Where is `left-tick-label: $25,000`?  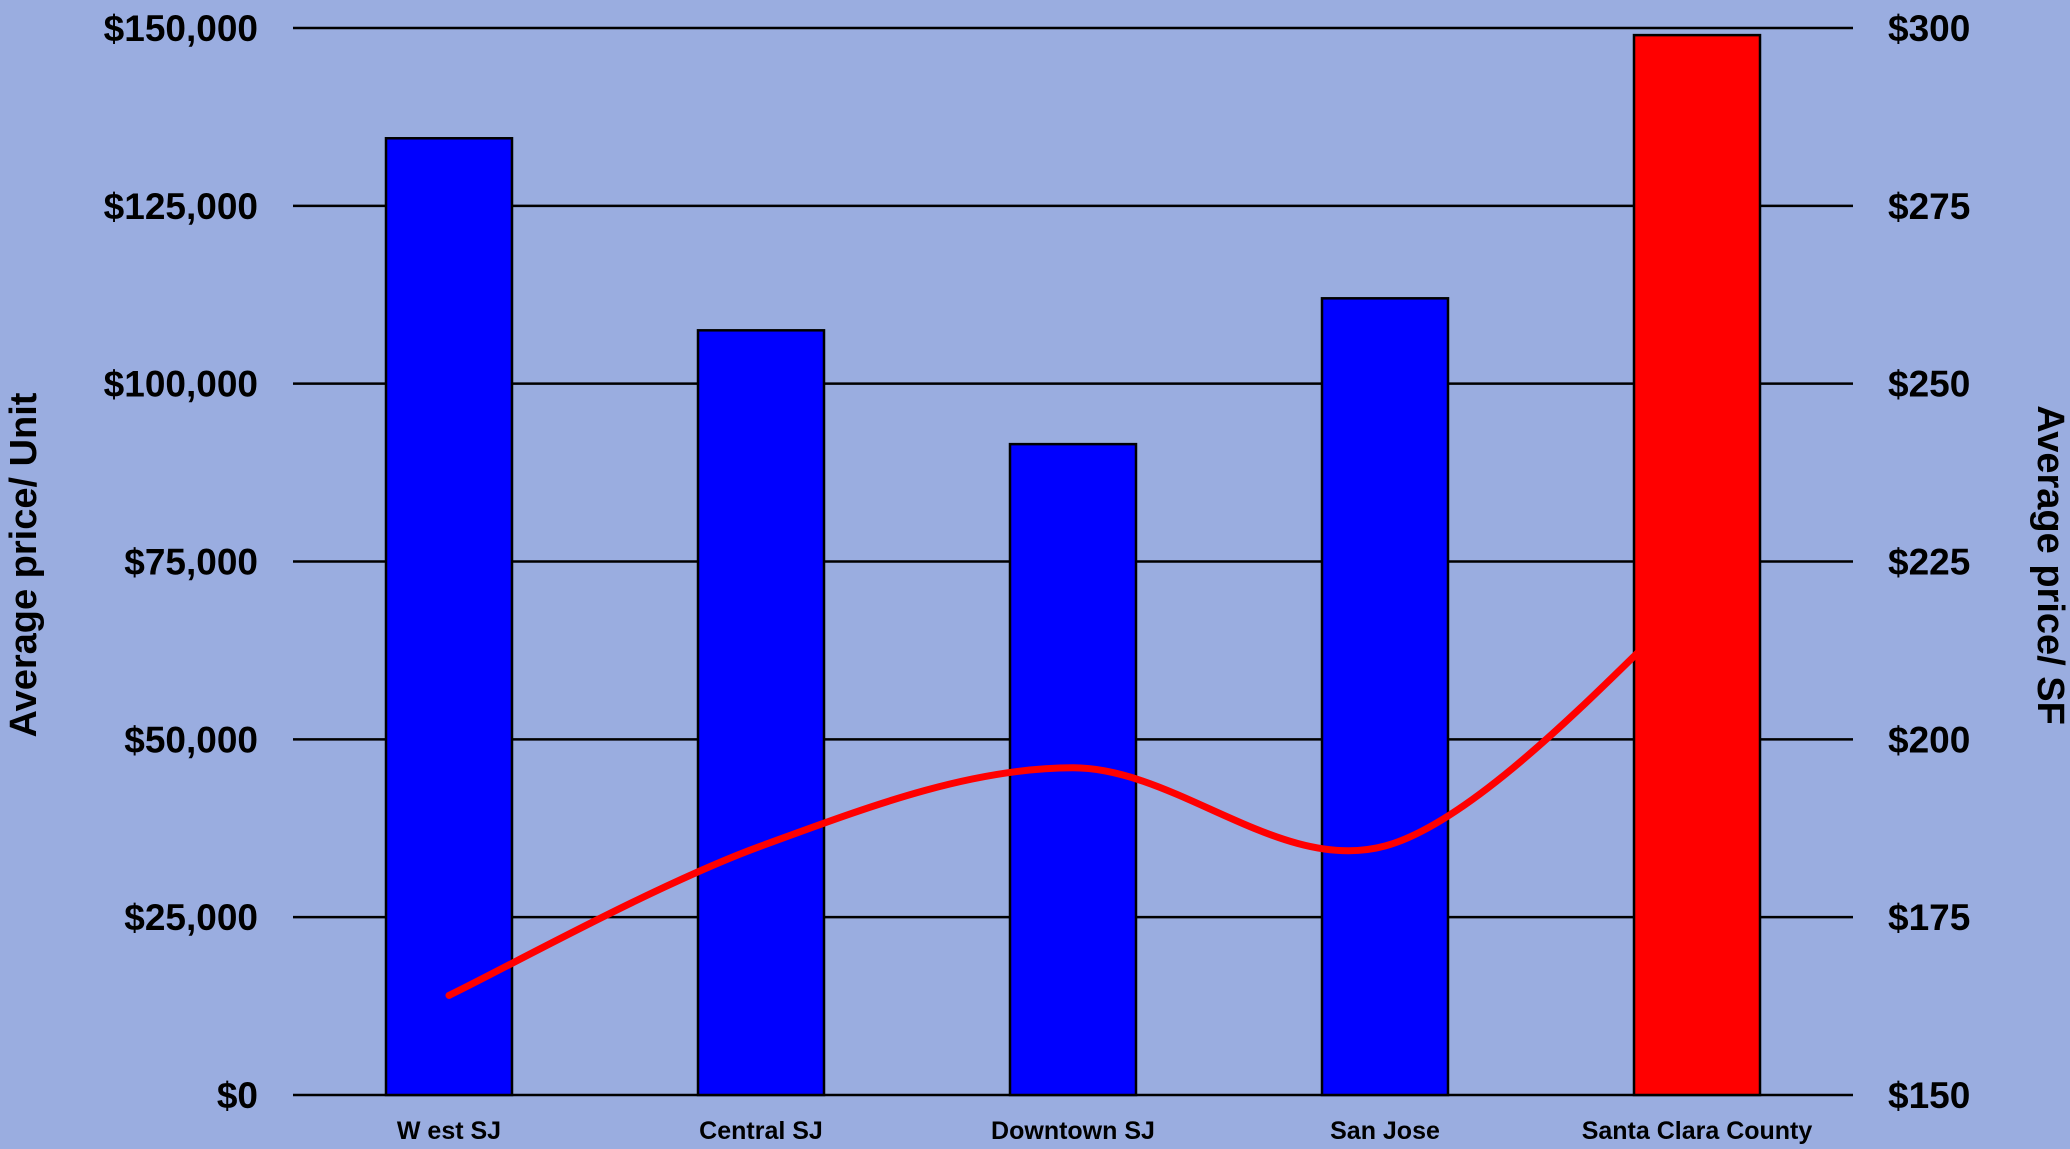 left-tick-label: $25,000 is located at coordinates (191, 917).